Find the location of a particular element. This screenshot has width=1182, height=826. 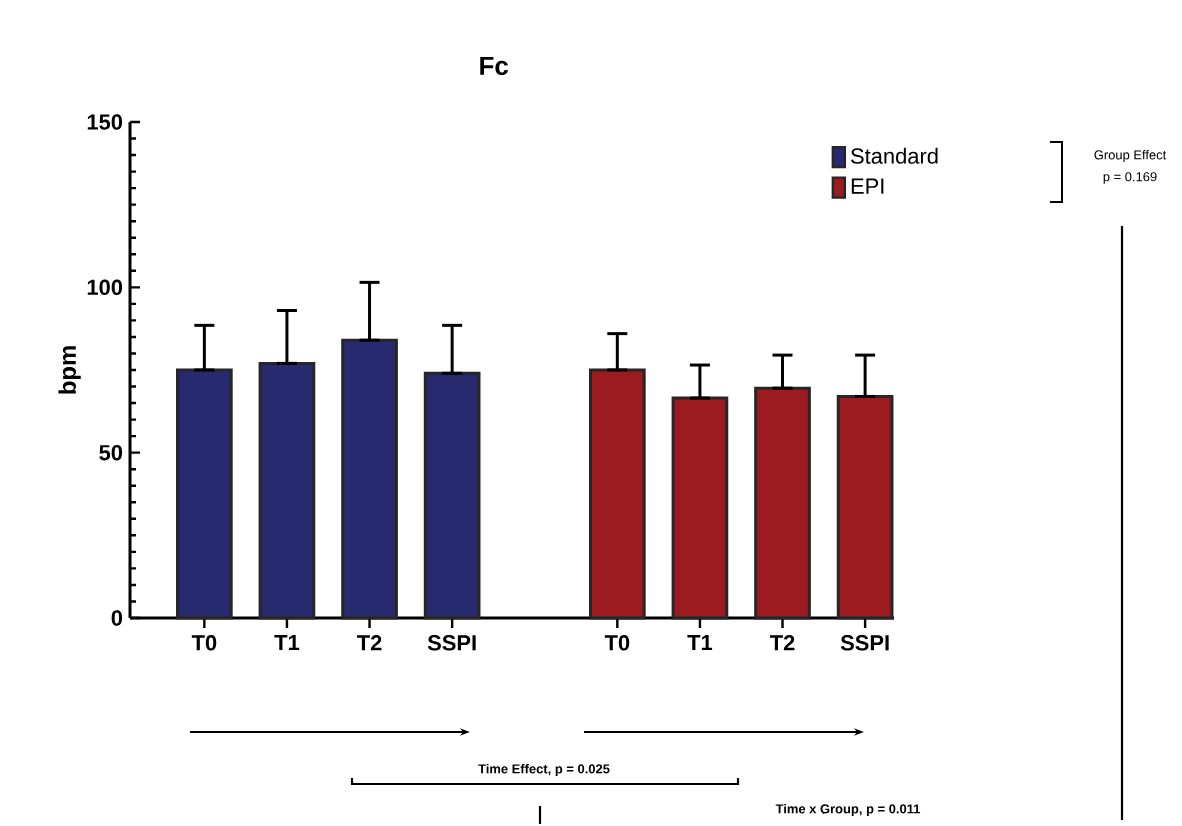

y-tick-label: 0 is located at coordinates (117, 618).